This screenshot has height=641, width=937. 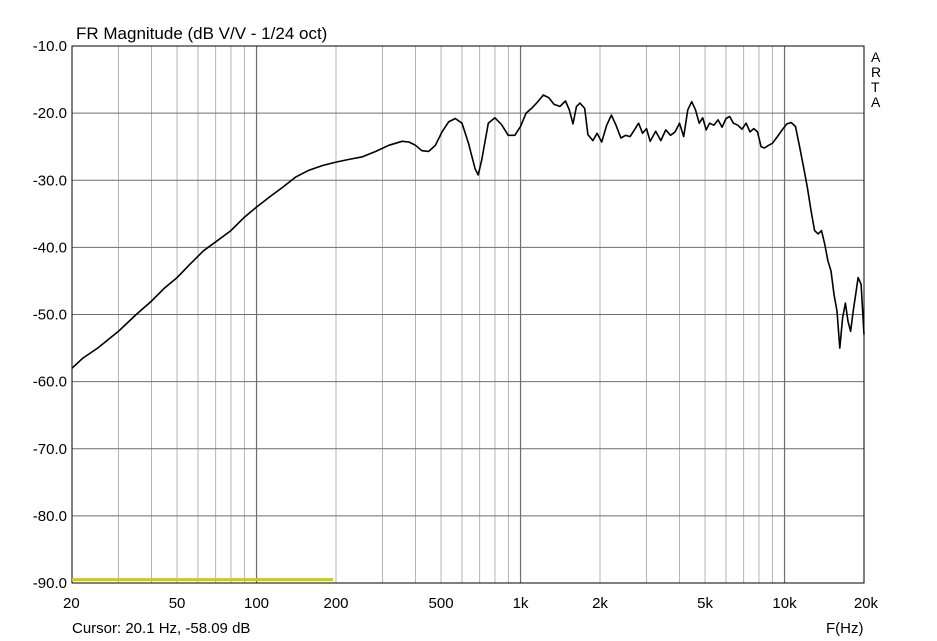 What do you see at coordinates (71, 603) in the screenshot?
I see `x-tick-label: 20` at bounding box center [71, 603].